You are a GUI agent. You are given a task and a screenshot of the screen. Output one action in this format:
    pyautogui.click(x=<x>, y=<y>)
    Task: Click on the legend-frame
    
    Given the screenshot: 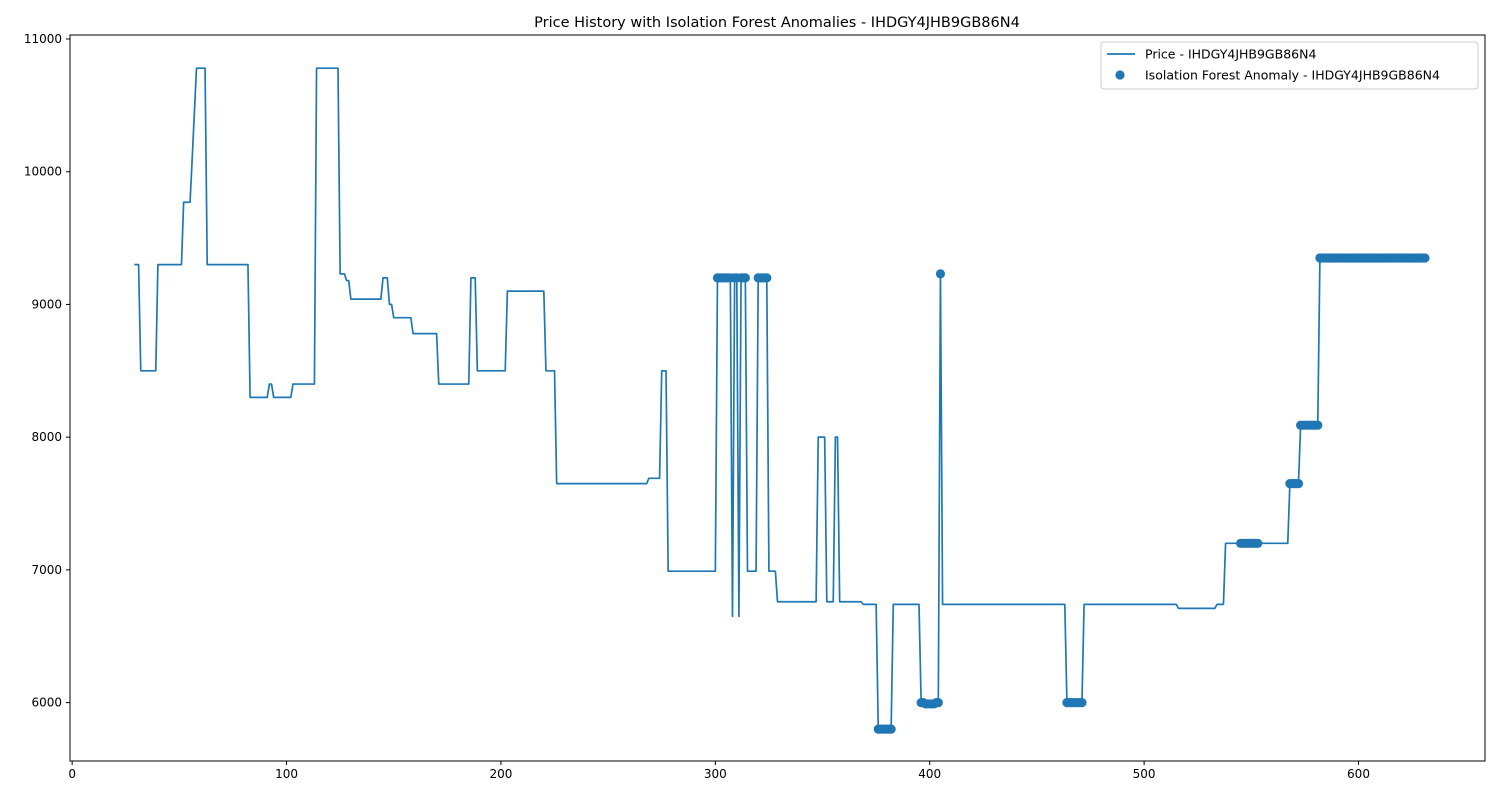 What is the action you would take?
    pyautogui.click(x=1289, y=65)
    